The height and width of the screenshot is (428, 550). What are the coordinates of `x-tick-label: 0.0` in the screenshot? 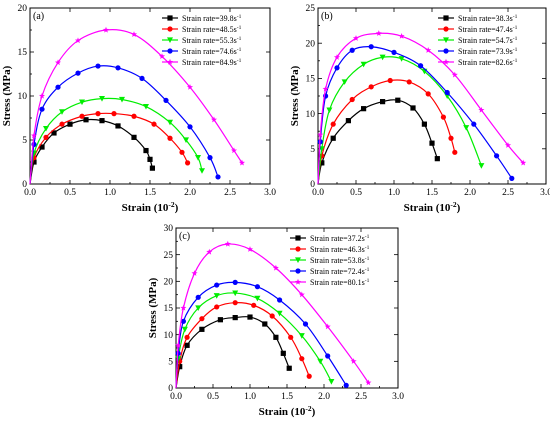 It's located at (318, 193).